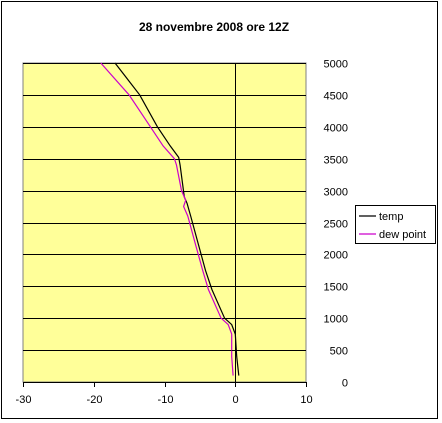 This screenshot has width=442, height=423. What do you see at coordinates (336, 65) in the screenshot?
I see `y-tick-label: 5000` at bounding box center [336, 65].